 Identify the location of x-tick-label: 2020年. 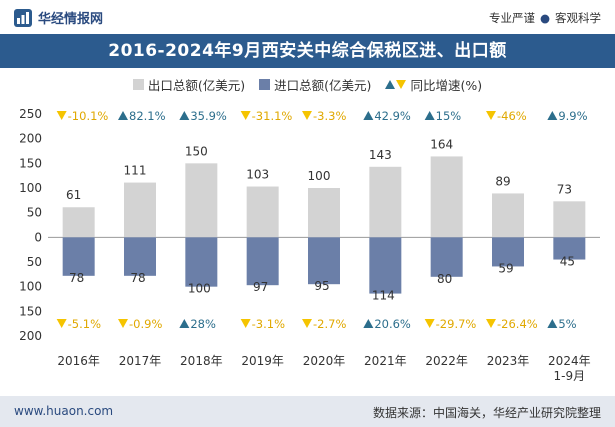
(324, 361).